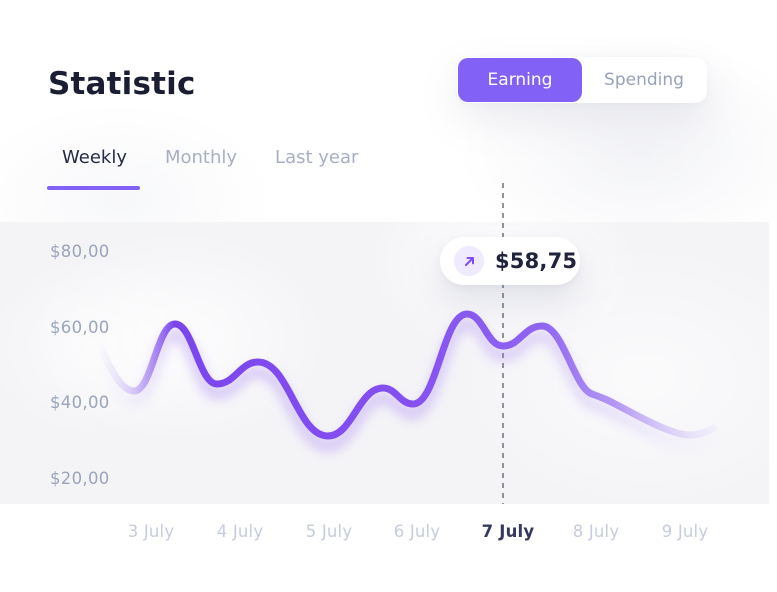 This screenshot has width=777, height=592. Describe the element at coordinates (80, 327) in the screenshot. I see `y-axis-tick-60: $60,00` at that location.